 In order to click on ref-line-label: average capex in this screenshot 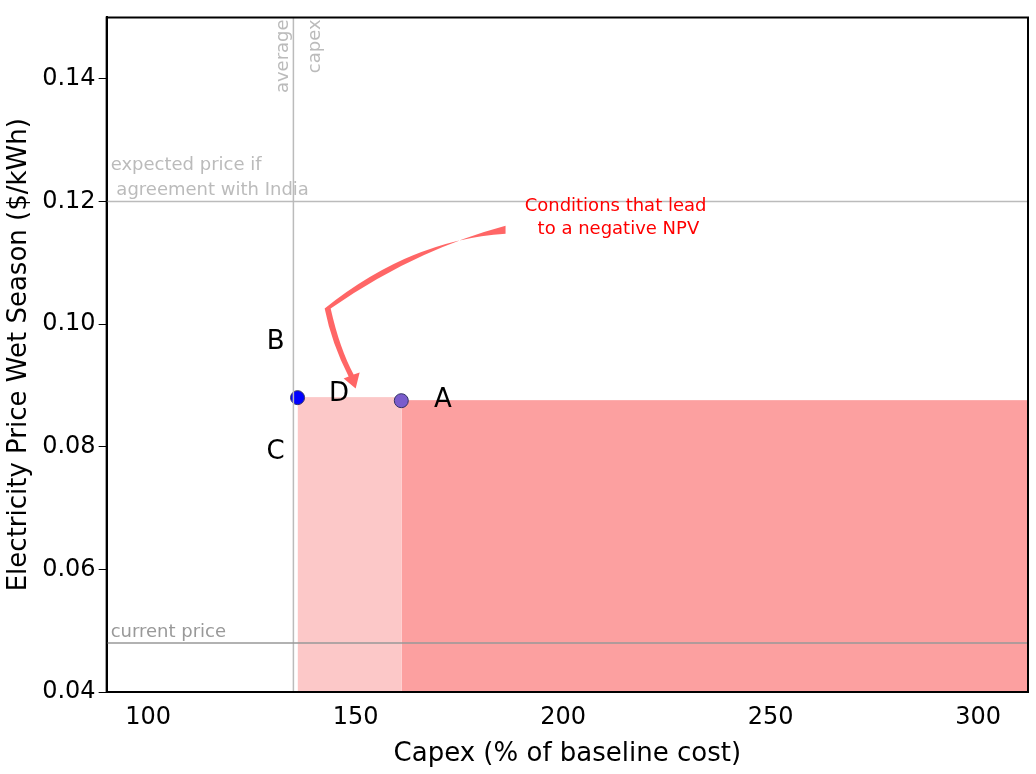, I will do `click(298, 56)`.